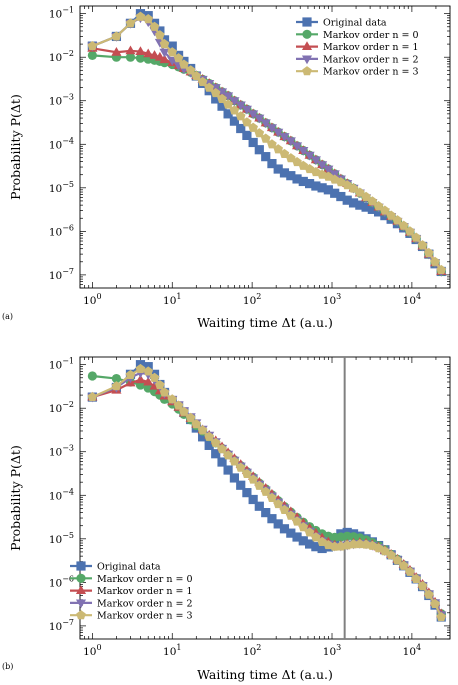  I want to click on legend-entry: Markov order n = 0, so click(370, 35).